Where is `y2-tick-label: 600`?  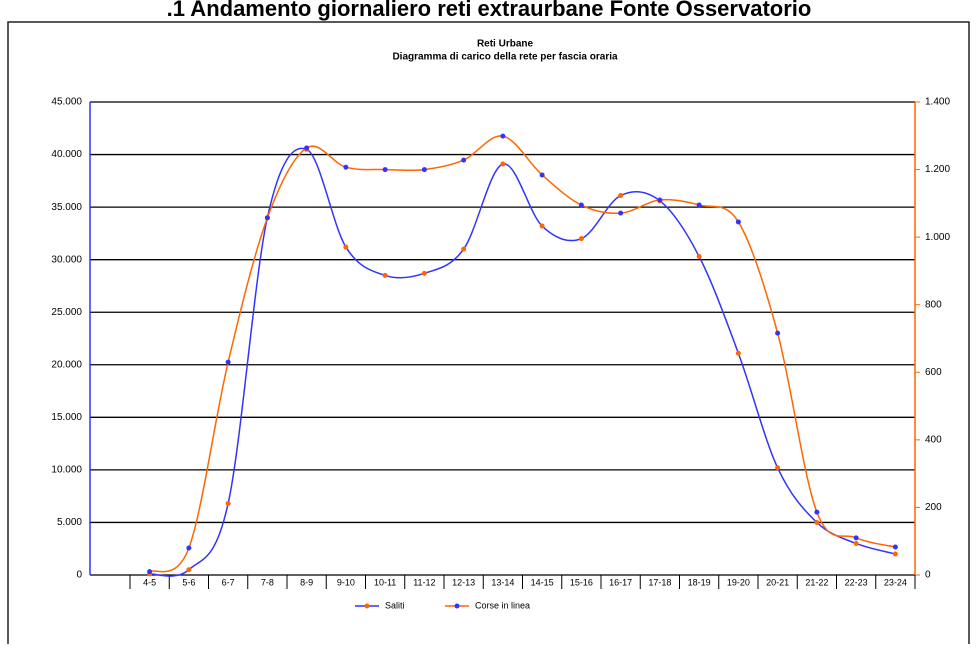 y2-tick-label: 600 is located at coordinates (933, 372).